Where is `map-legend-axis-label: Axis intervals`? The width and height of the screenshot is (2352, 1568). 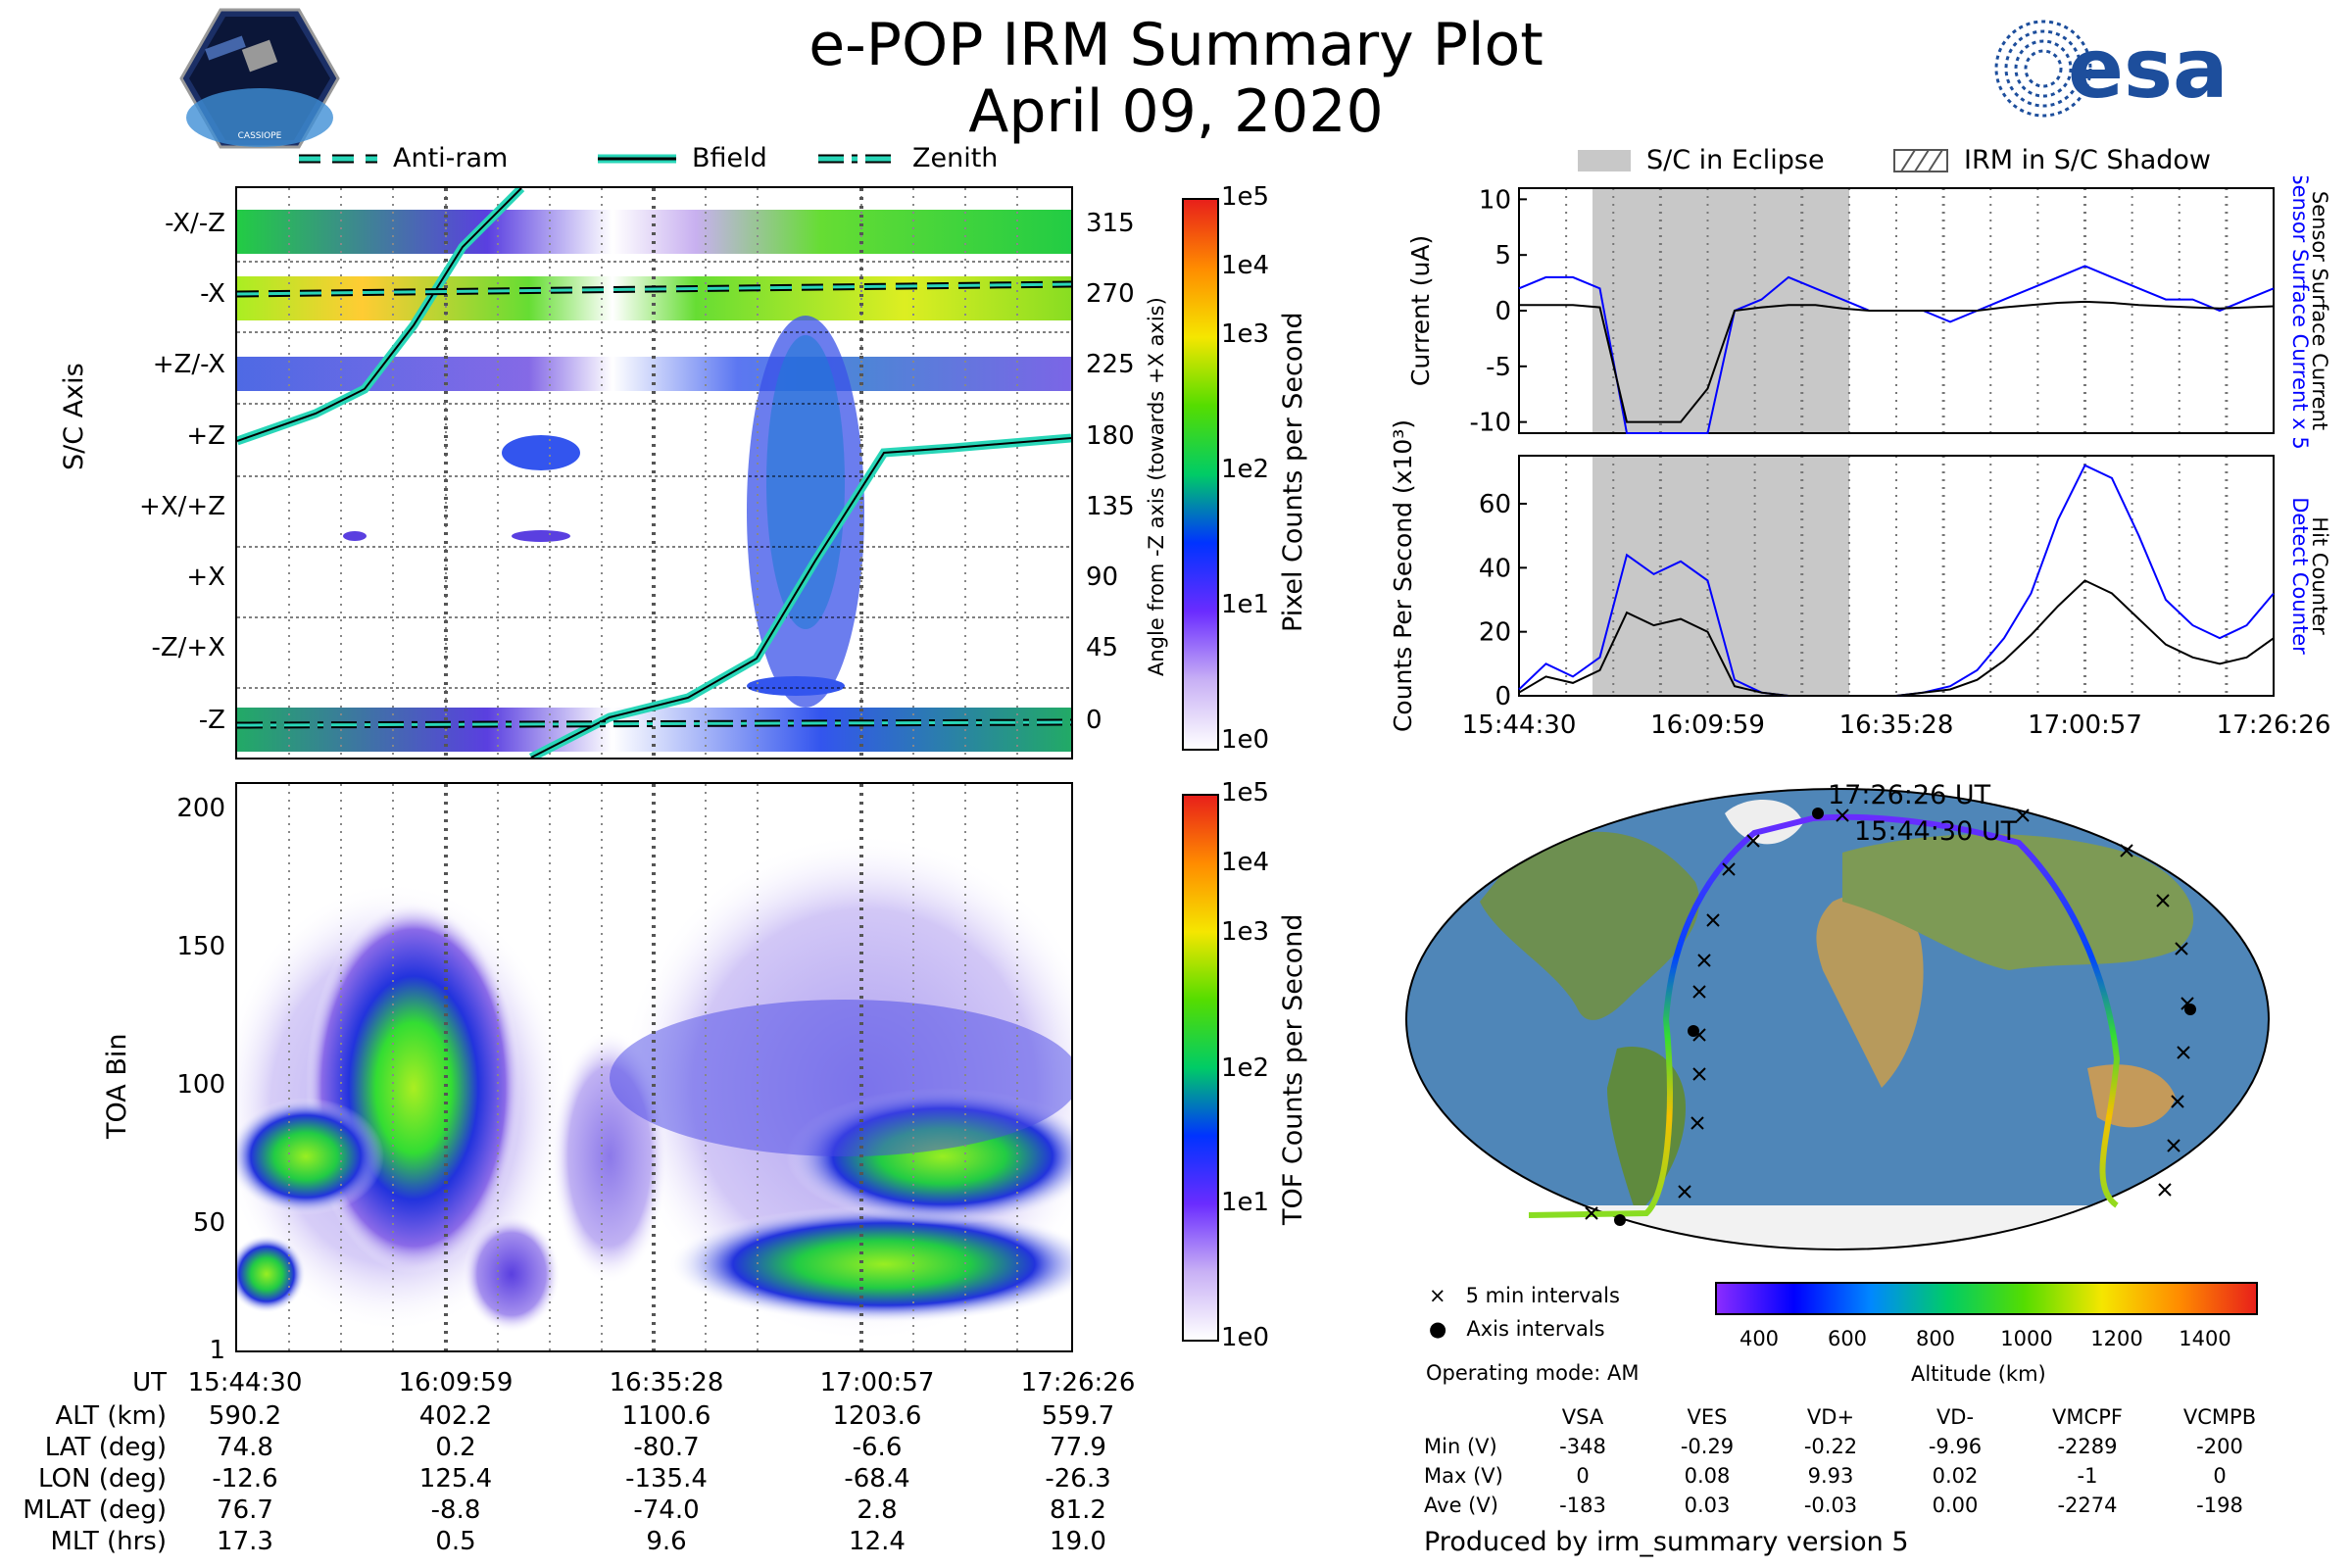 map-legend-axis-label: Axis intervals is located at coordinates (1535, 1329).